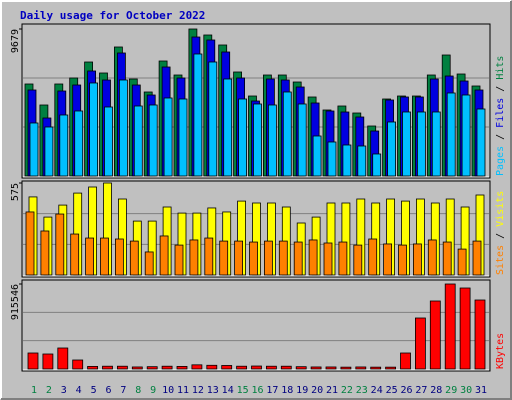  What do you see at coordinates (123, 390) in the screenshot?
I see `x-tick-label: 7` at bounding box center [123, 390].